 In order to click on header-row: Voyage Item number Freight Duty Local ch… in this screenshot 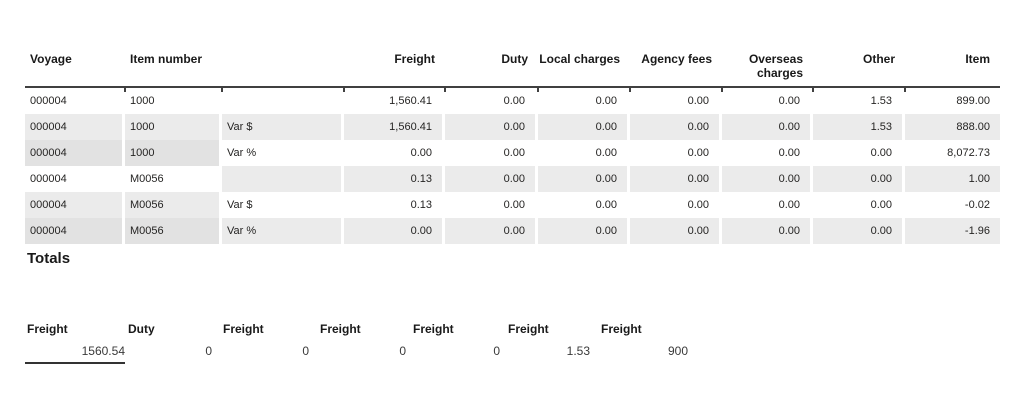, I will do `click(512, 67)`.